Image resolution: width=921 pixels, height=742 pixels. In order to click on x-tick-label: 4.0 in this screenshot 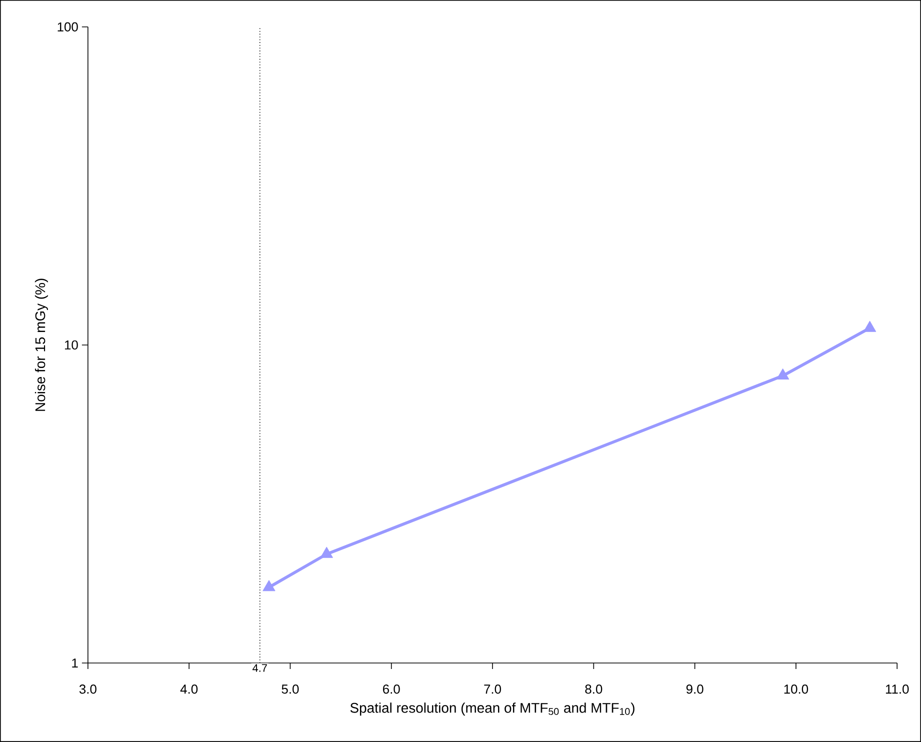, I will do `click(189, 689)`.